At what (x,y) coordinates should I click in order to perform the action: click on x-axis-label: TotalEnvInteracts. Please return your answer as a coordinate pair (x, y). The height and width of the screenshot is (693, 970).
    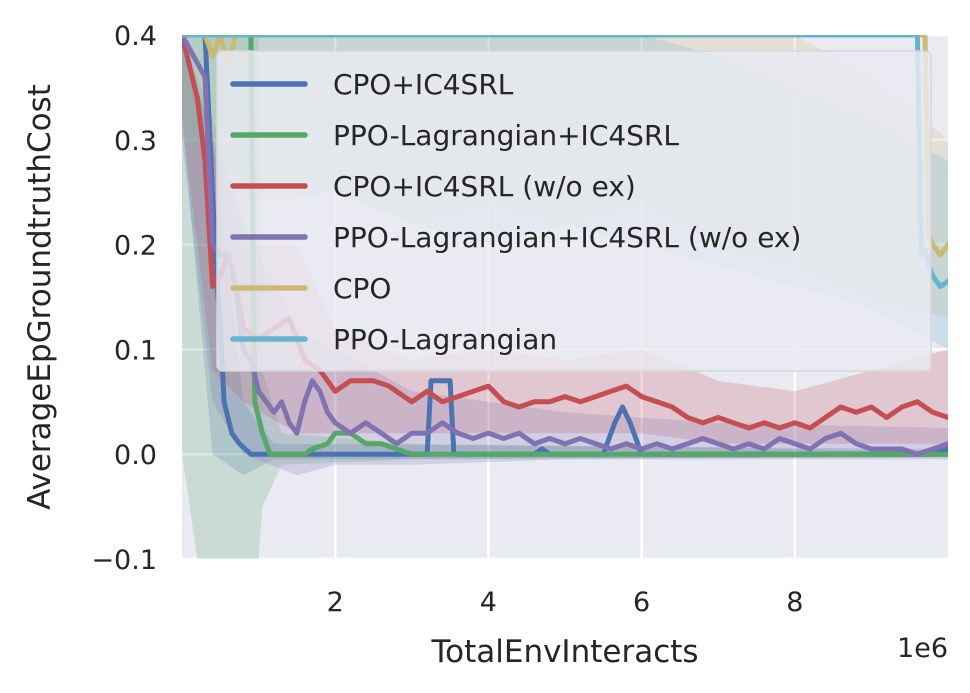
    Looking at the image, I should click on (564, 652).